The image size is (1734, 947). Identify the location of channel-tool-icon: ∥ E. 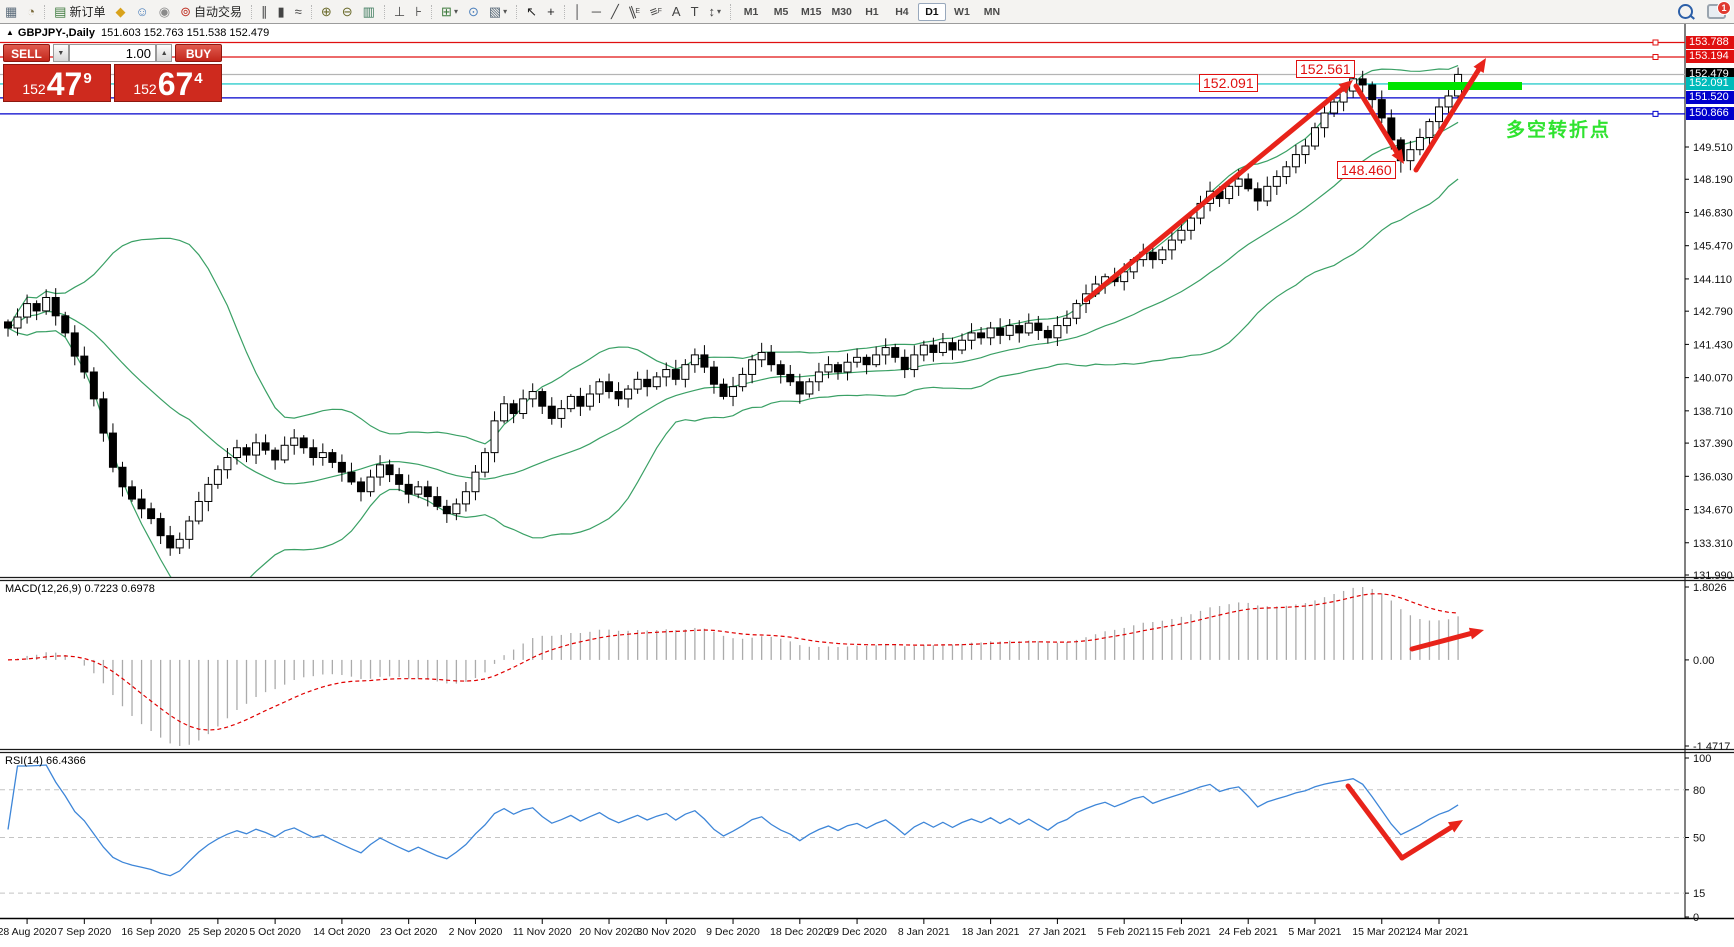
(634, 11).